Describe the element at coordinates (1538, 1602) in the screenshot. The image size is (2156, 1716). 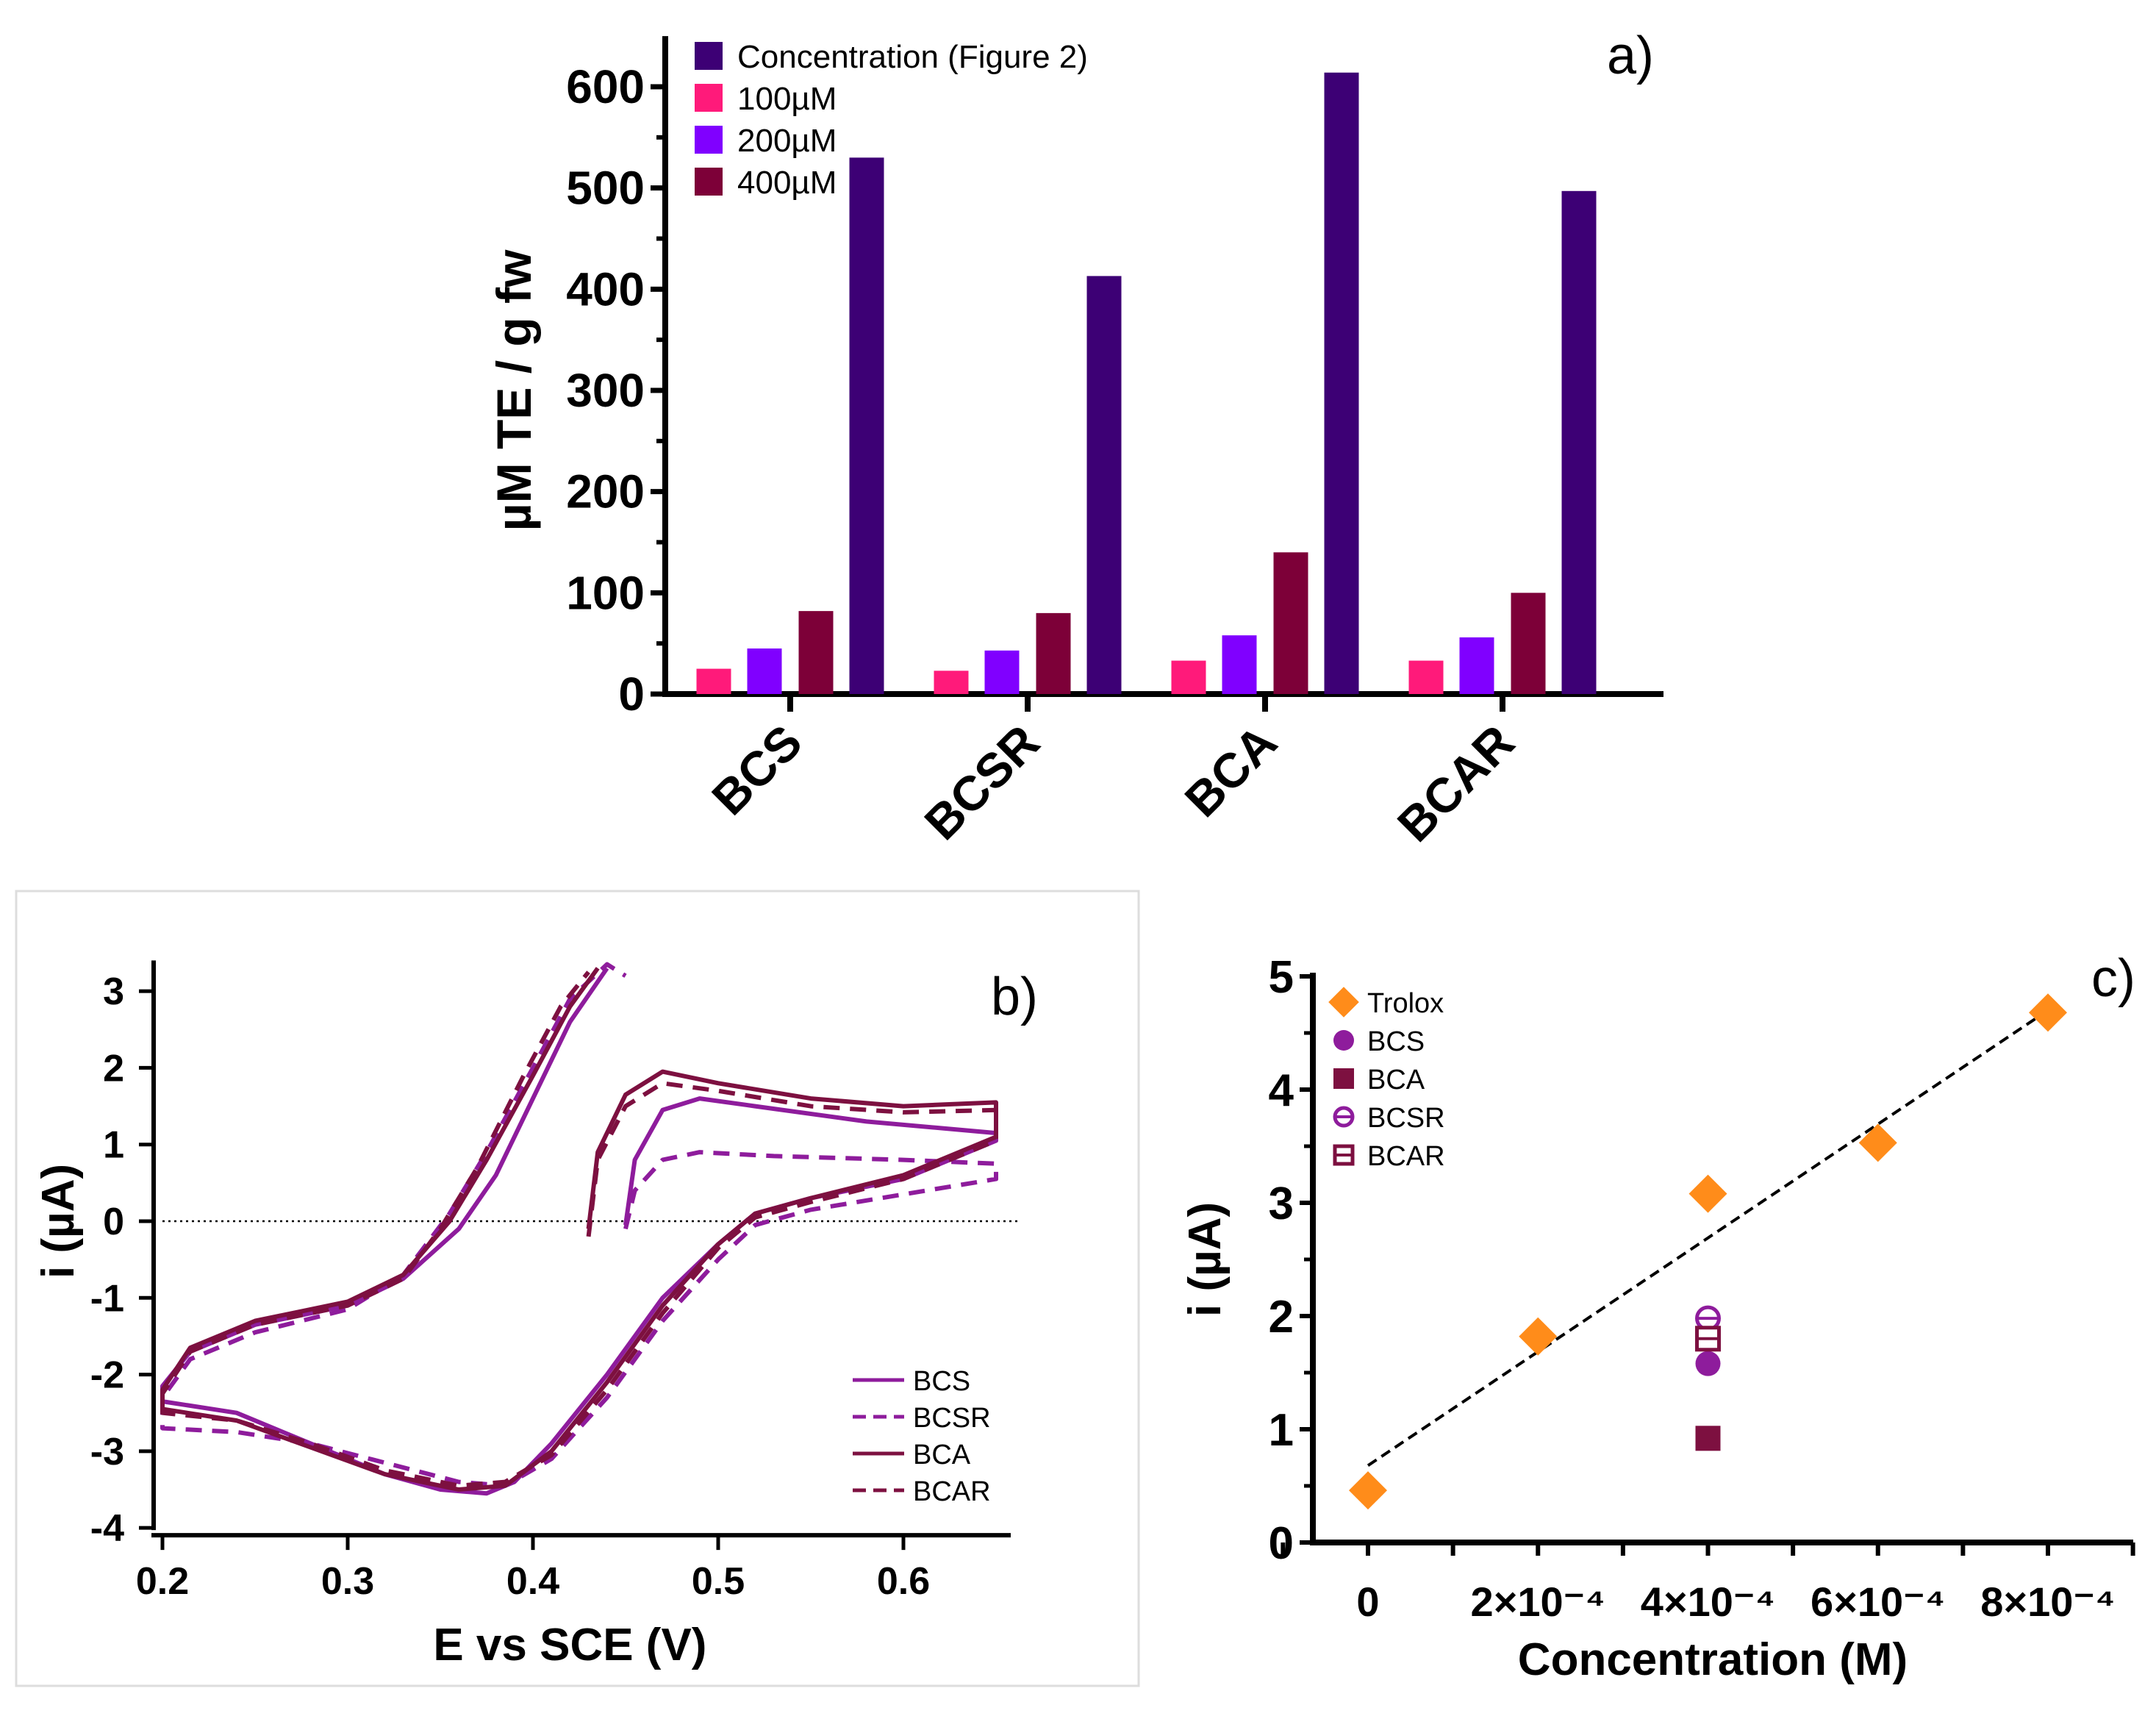
I see `c-x-tick-label: 2×10⁻⁴` at that location.